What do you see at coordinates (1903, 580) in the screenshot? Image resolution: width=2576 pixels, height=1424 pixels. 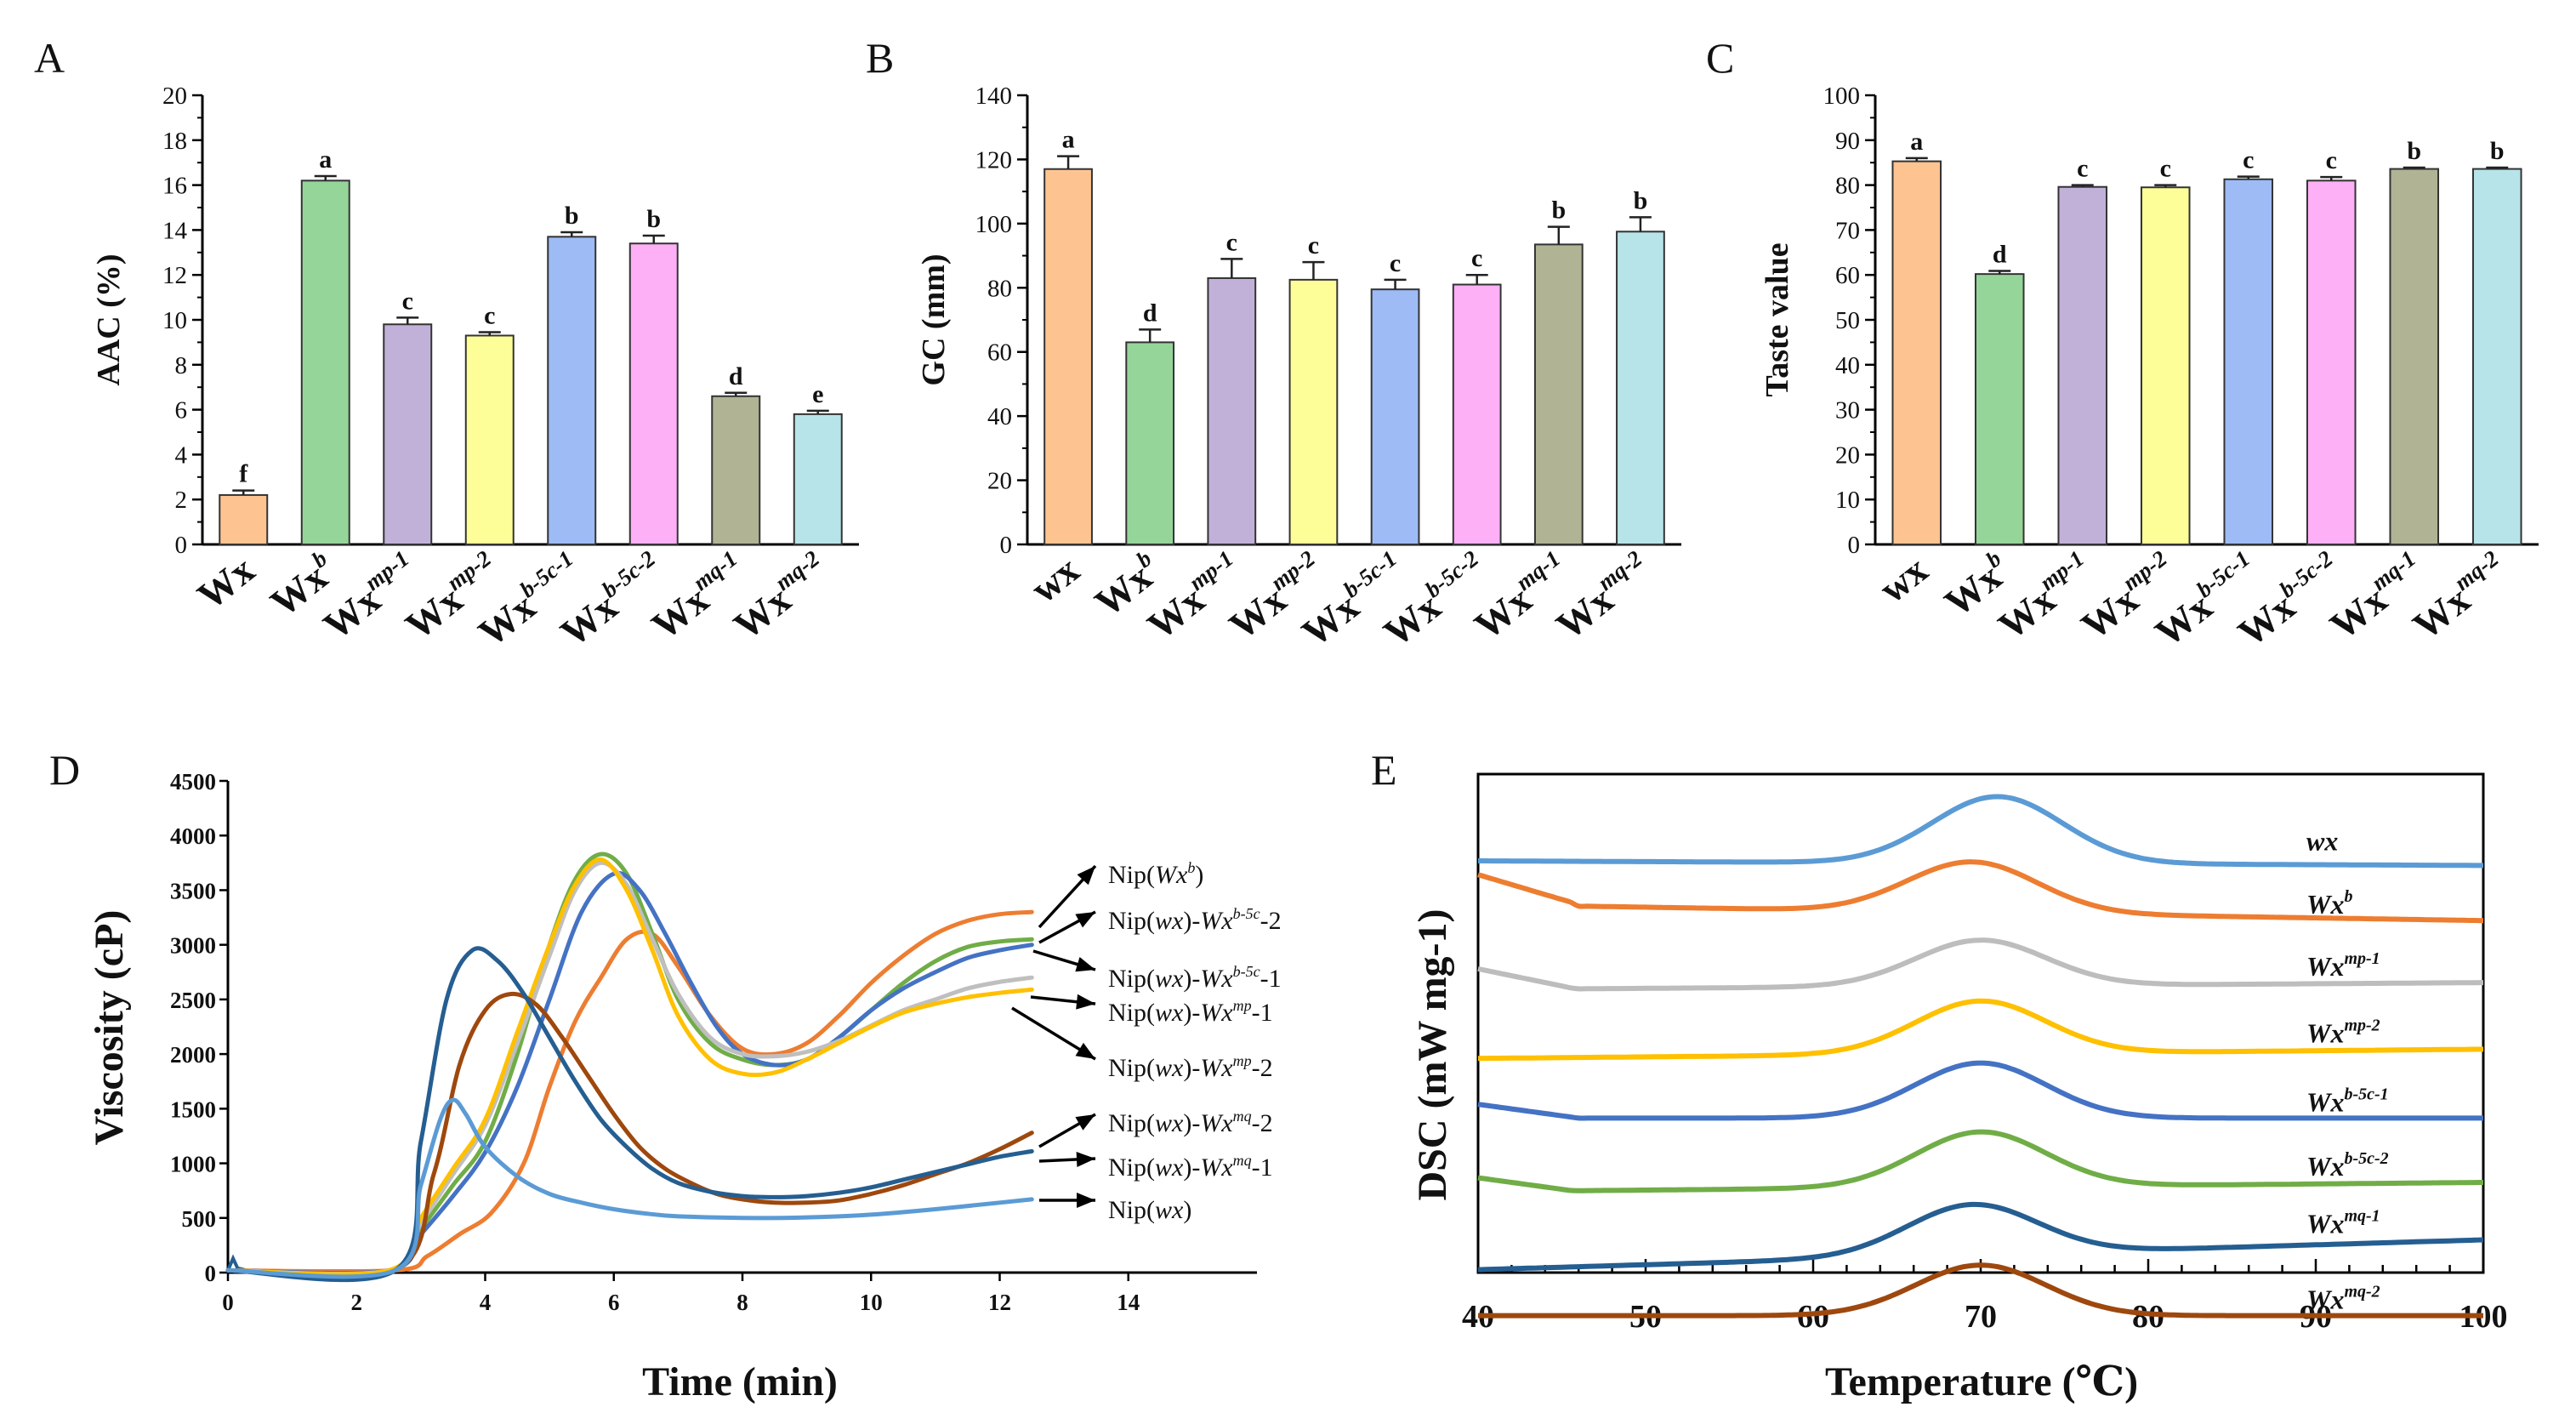 I see `x-category-label: wx` at bounding box center [1903, 580].